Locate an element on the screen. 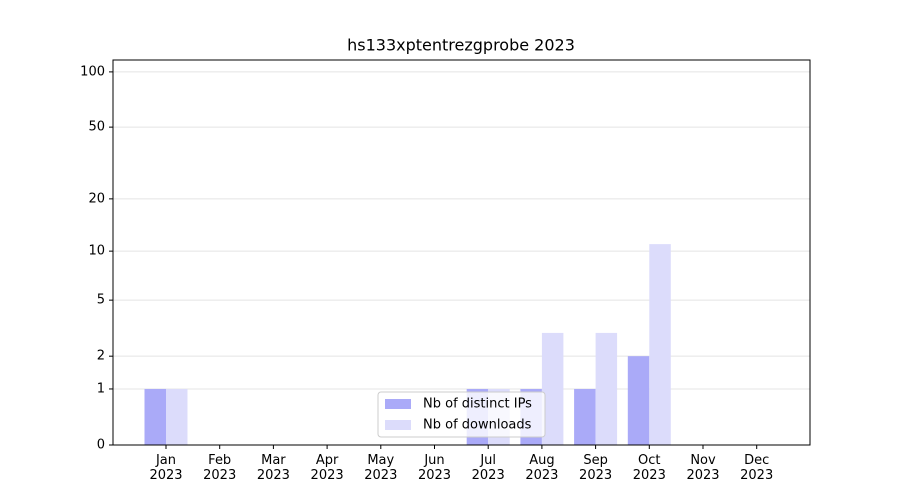 This screenshot has height=500, width=900. x-tick-label: Apr 2023 is located at coordinates (327, 468).